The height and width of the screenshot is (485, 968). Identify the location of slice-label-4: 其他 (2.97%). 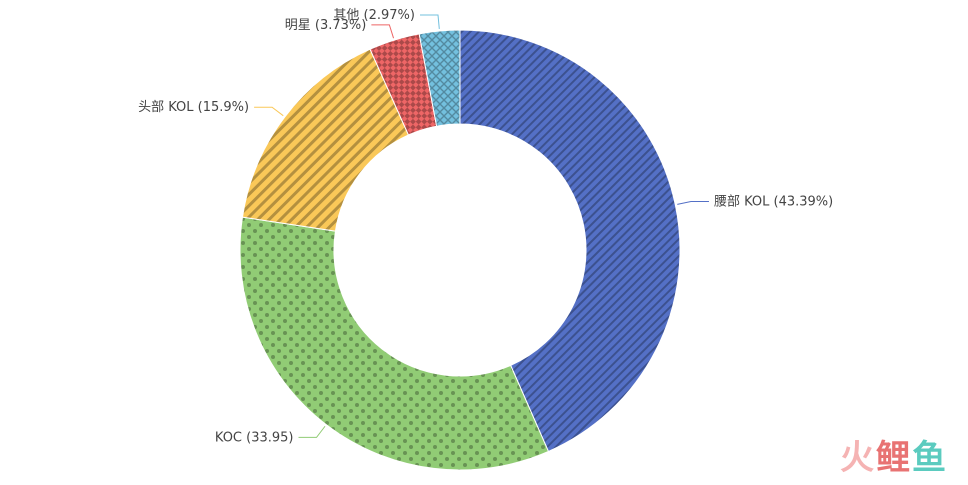
(374, 15).